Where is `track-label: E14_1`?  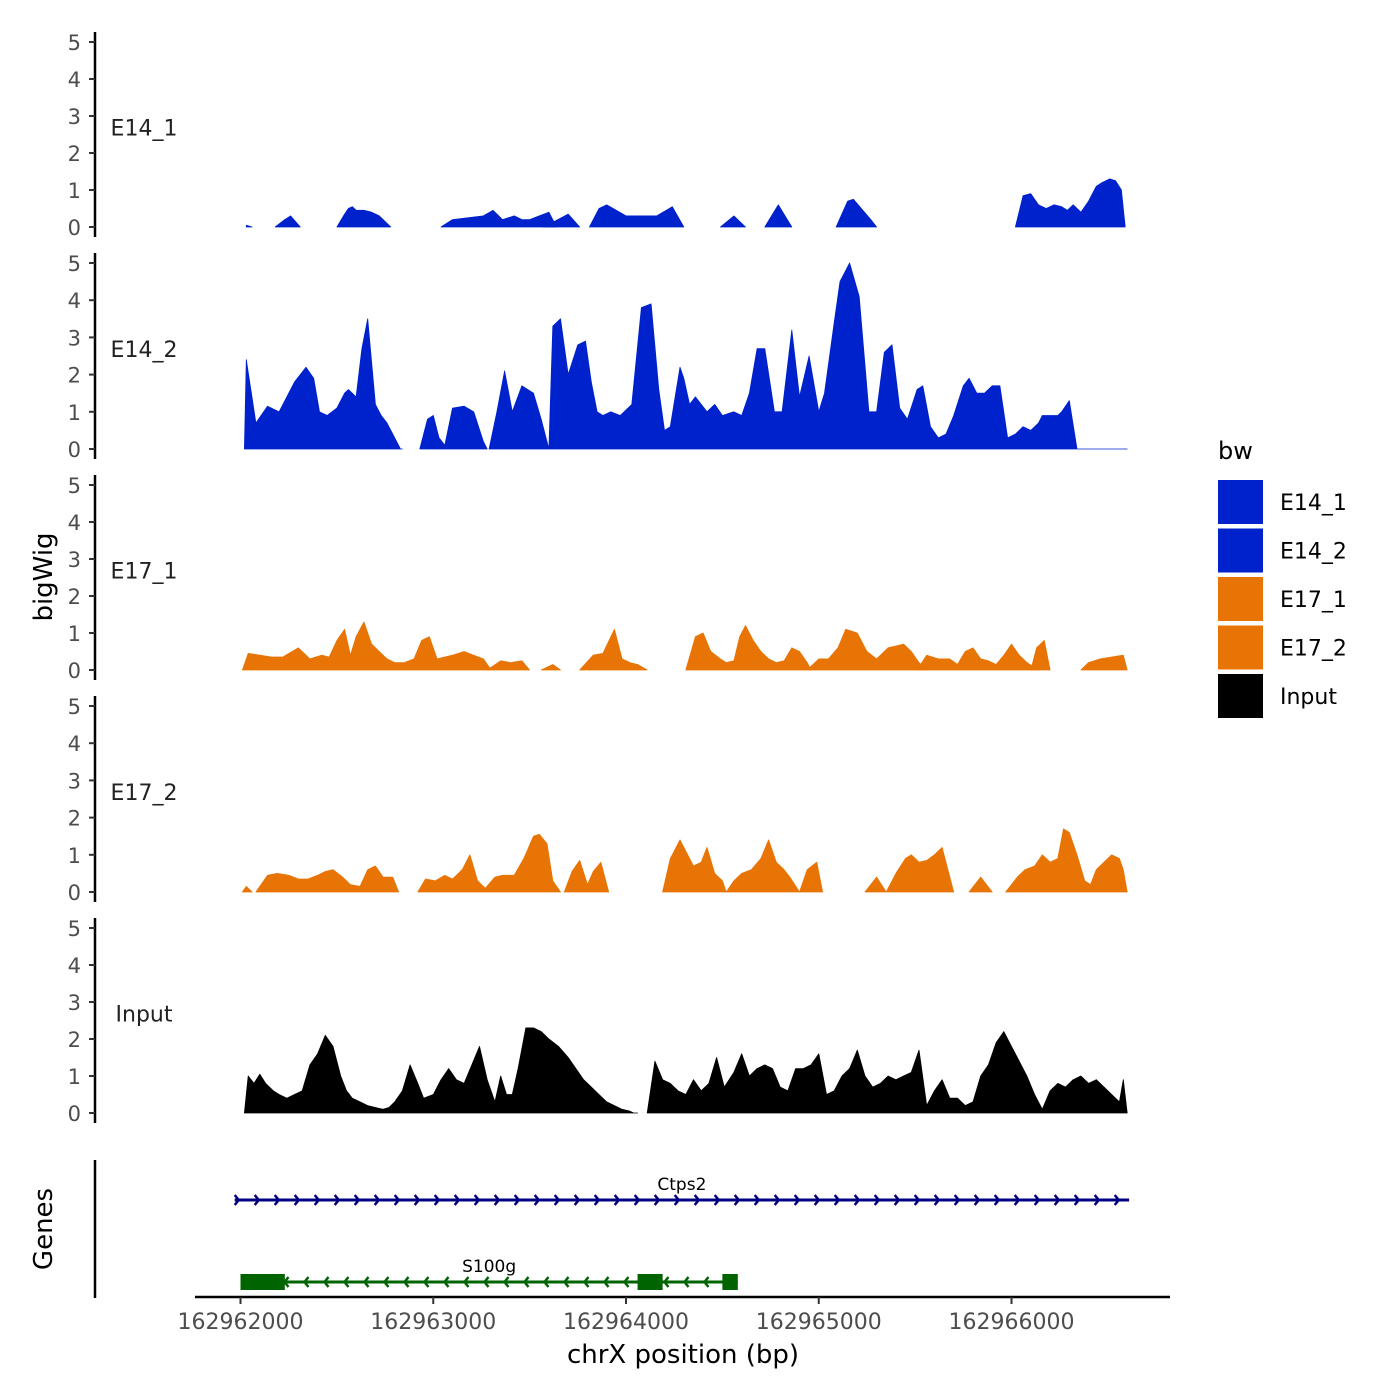
track-label: E14_1 is located at coordinates (144, 129).